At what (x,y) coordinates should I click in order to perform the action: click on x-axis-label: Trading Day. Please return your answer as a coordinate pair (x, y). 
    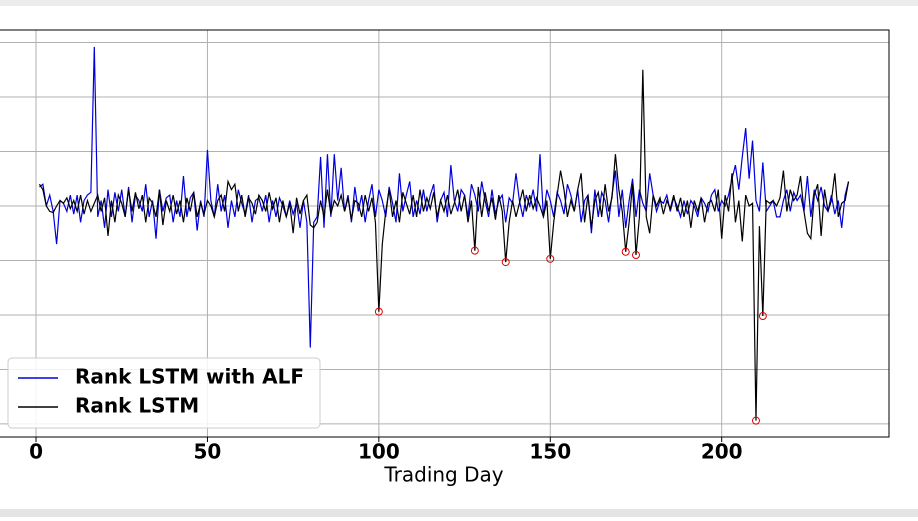
    Looking at the image, I should click on (443, 475).